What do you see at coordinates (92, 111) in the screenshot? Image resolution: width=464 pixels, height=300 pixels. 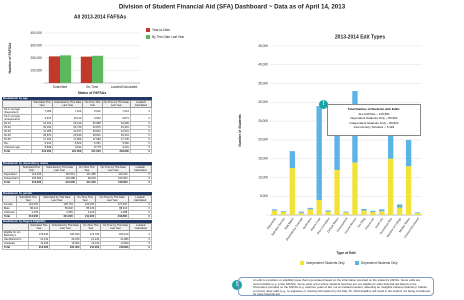 I see `table-cell: 6,912` at bounding box center [92, 111].